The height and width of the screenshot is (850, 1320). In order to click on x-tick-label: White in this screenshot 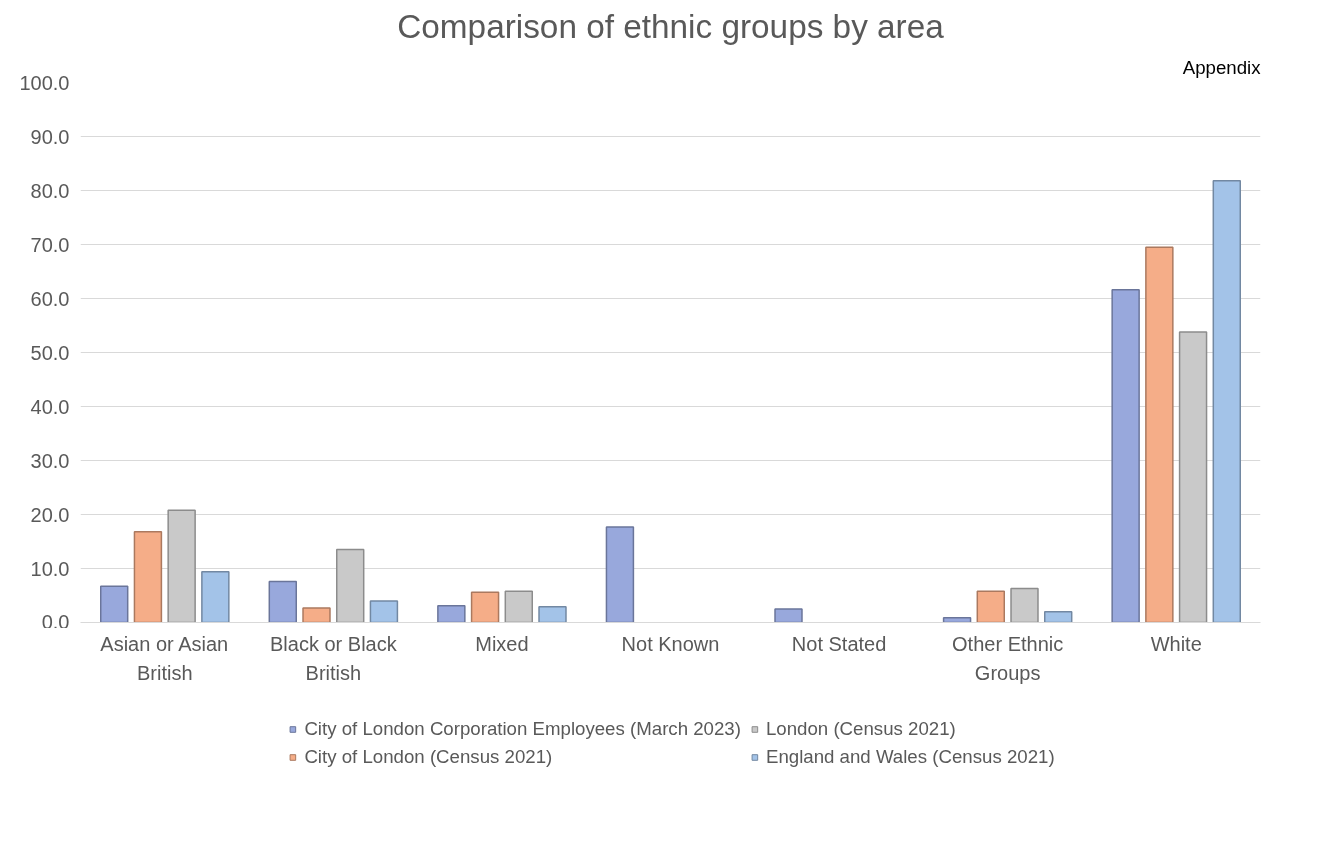, I will do `click(1176, 644)`.